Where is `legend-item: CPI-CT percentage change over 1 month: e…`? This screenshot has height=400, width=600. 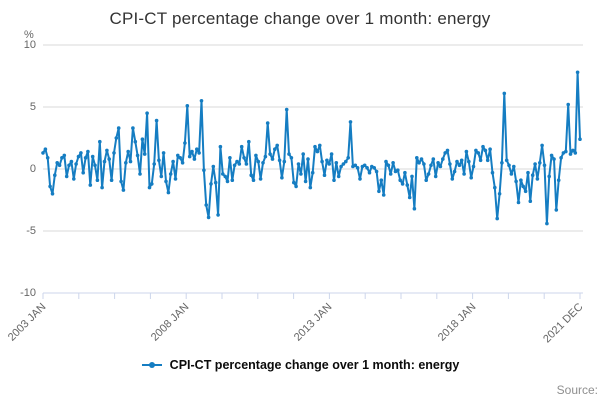
legend-item: CPI-CT percentage change over 1 month: e… is located at coordinates (300, 365).